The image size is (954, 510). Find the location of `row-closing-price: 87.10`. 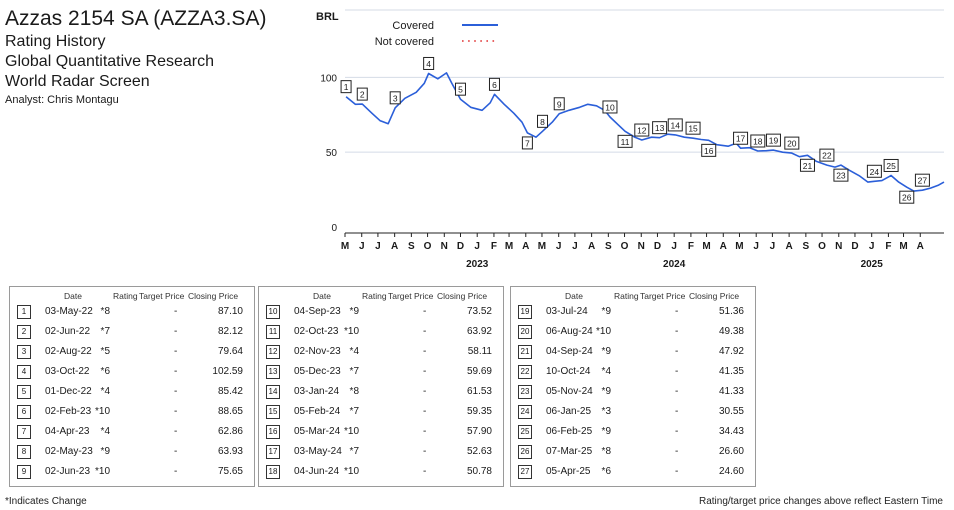

row-closing-price: 87.10 is located at coordinates (230, 311).